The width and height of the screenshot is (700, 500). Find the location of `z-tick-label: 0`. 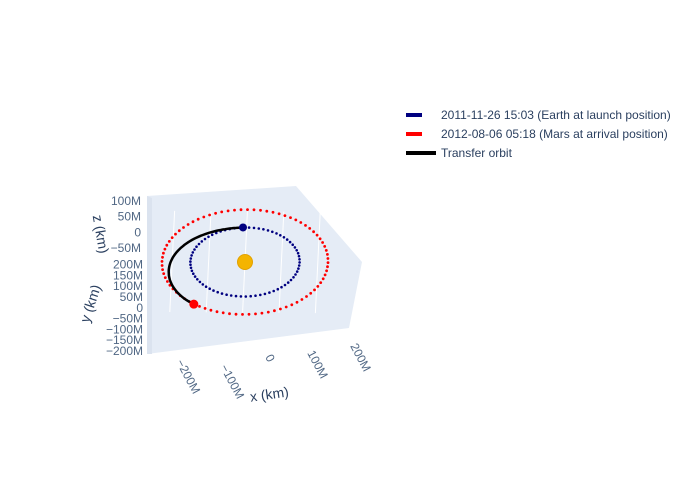

z-tick-label: 0 is located at coordinates (137, 232).